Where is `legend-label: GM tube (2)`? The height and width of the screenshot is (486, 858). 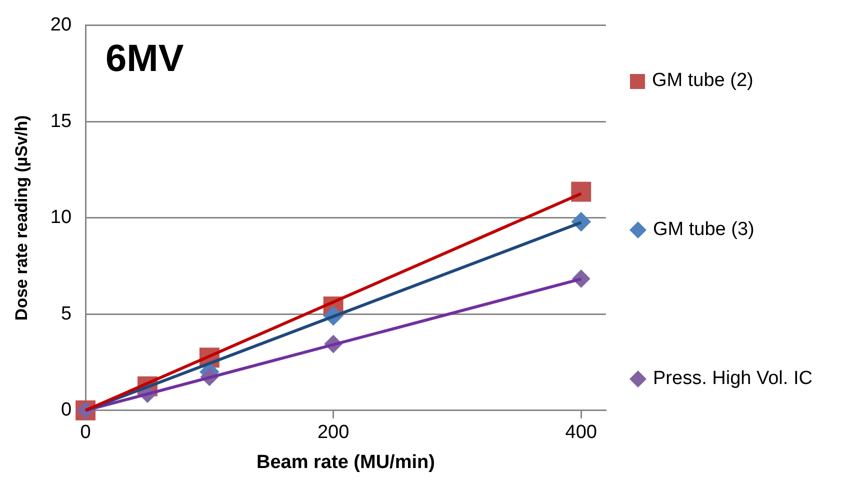 legend-label: GM tube (2) is located at coordinates (703, 81).